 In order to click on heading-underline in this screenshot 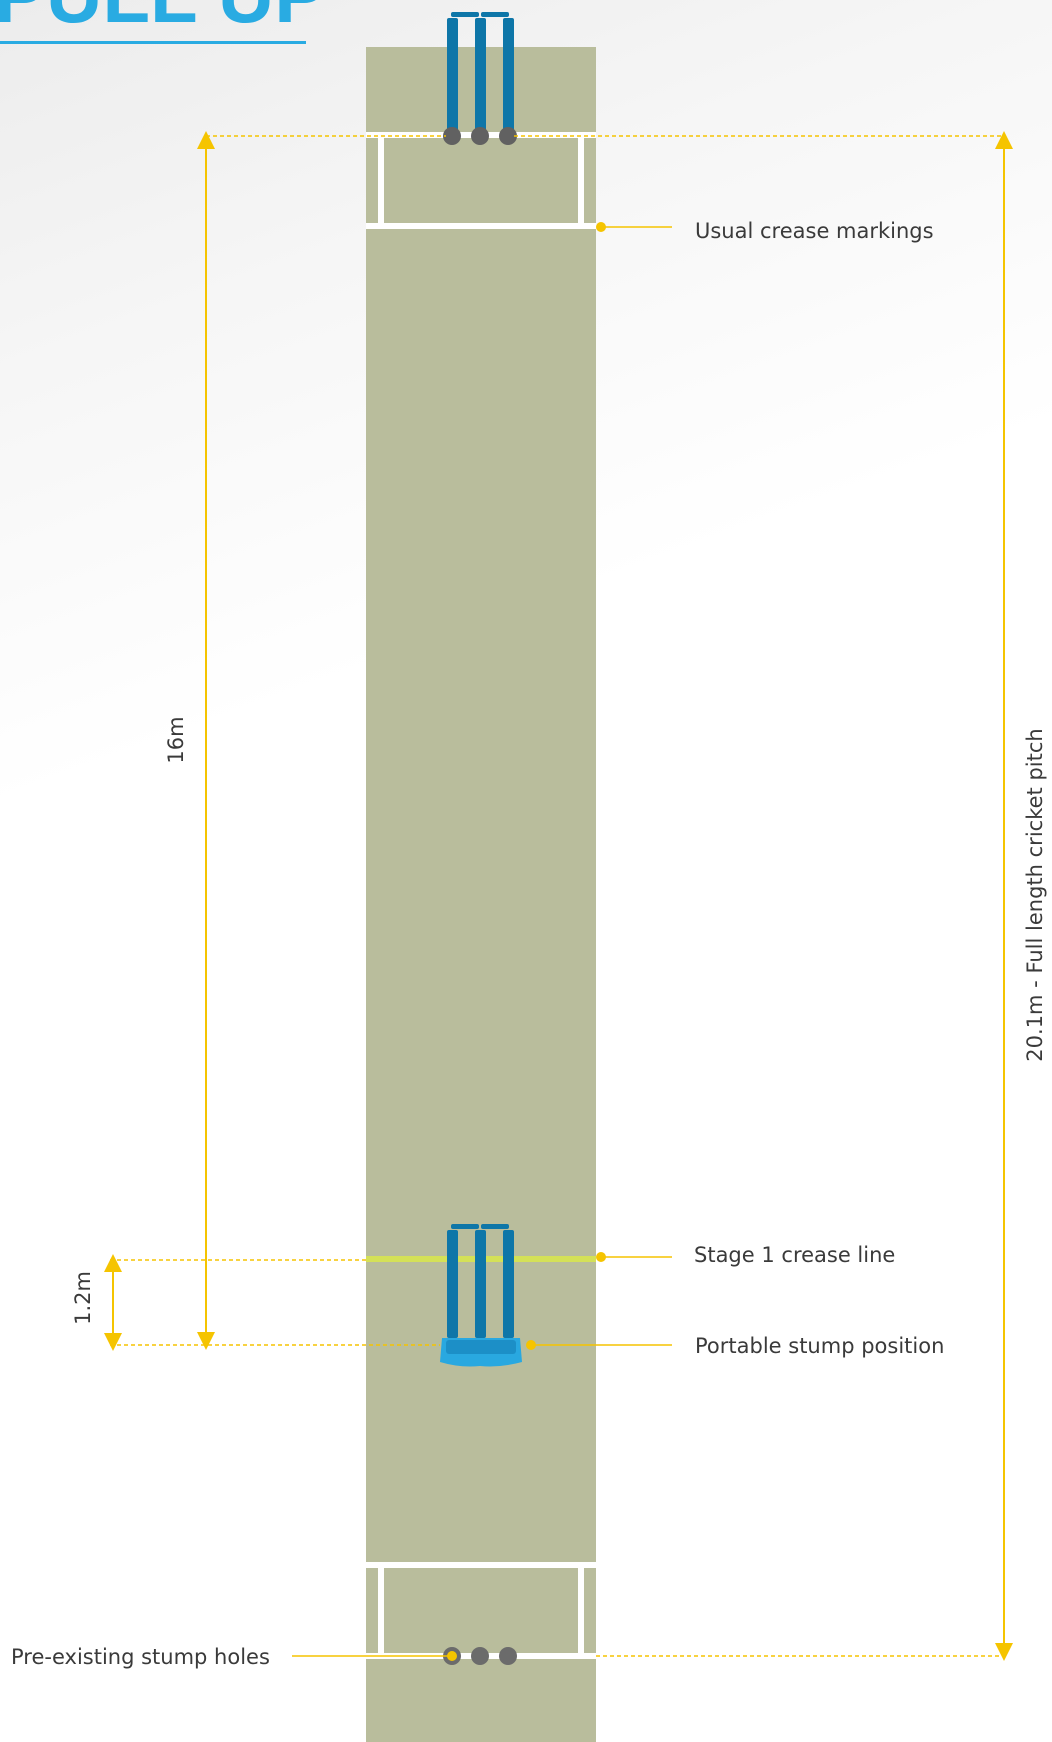, I will do `click(153, 42)`.